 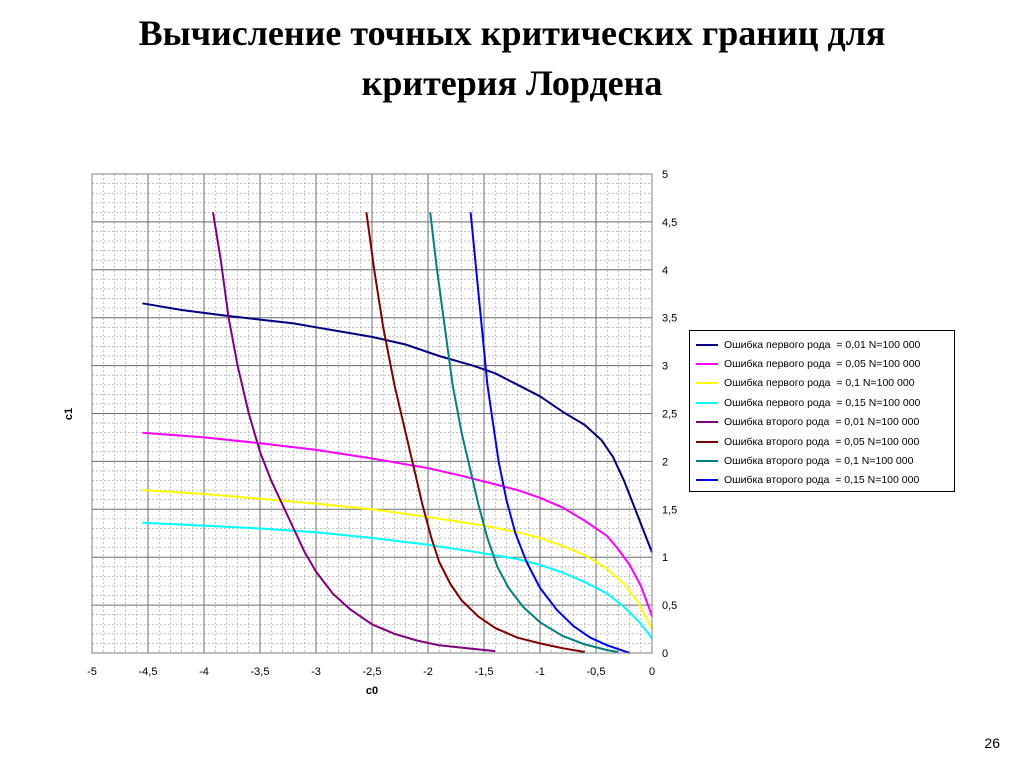 I want to click on x-tick-label: -1, so click(x=540, y=672).